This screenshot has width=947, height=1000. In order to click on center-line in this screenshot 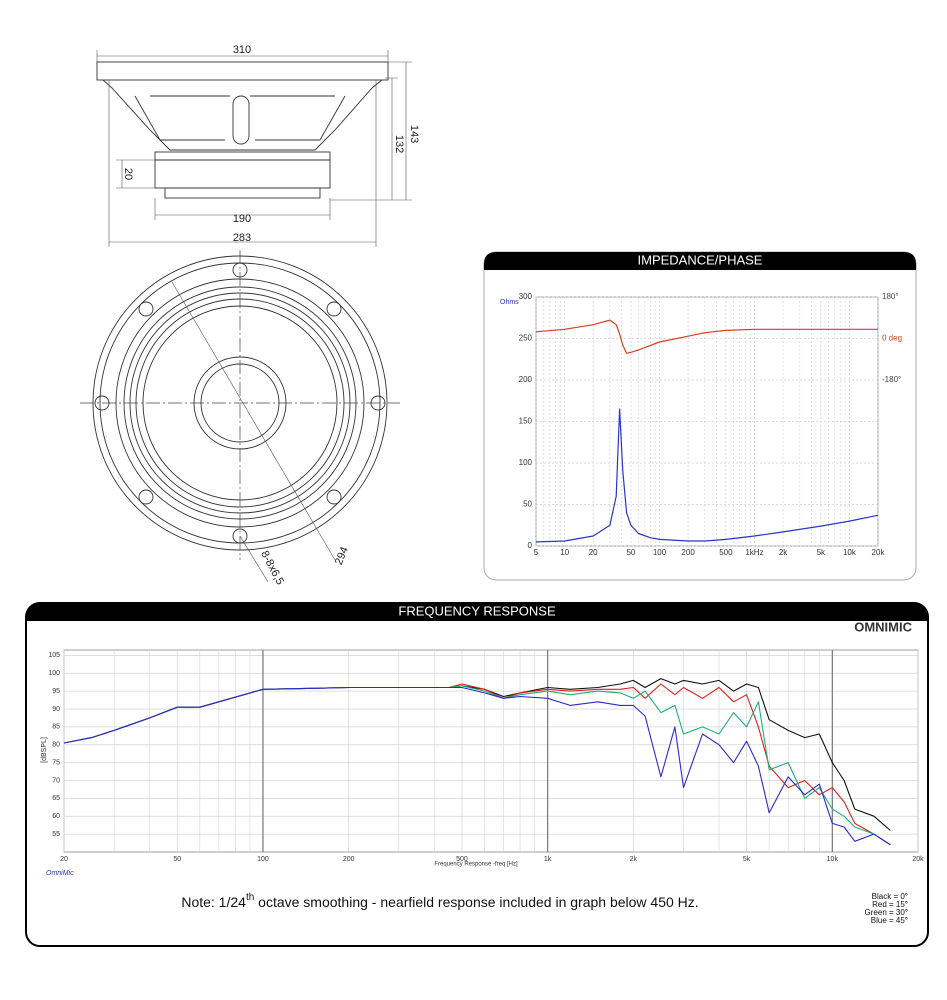, I will do `click(240, 405)`.